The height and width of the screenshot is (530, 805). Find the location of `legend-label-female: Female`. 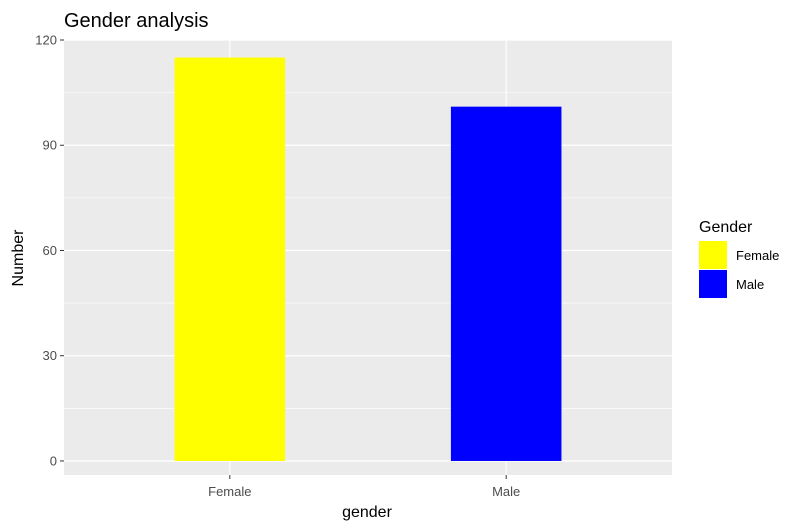

legend-label-female: Female is located at coordinates (757, 255).